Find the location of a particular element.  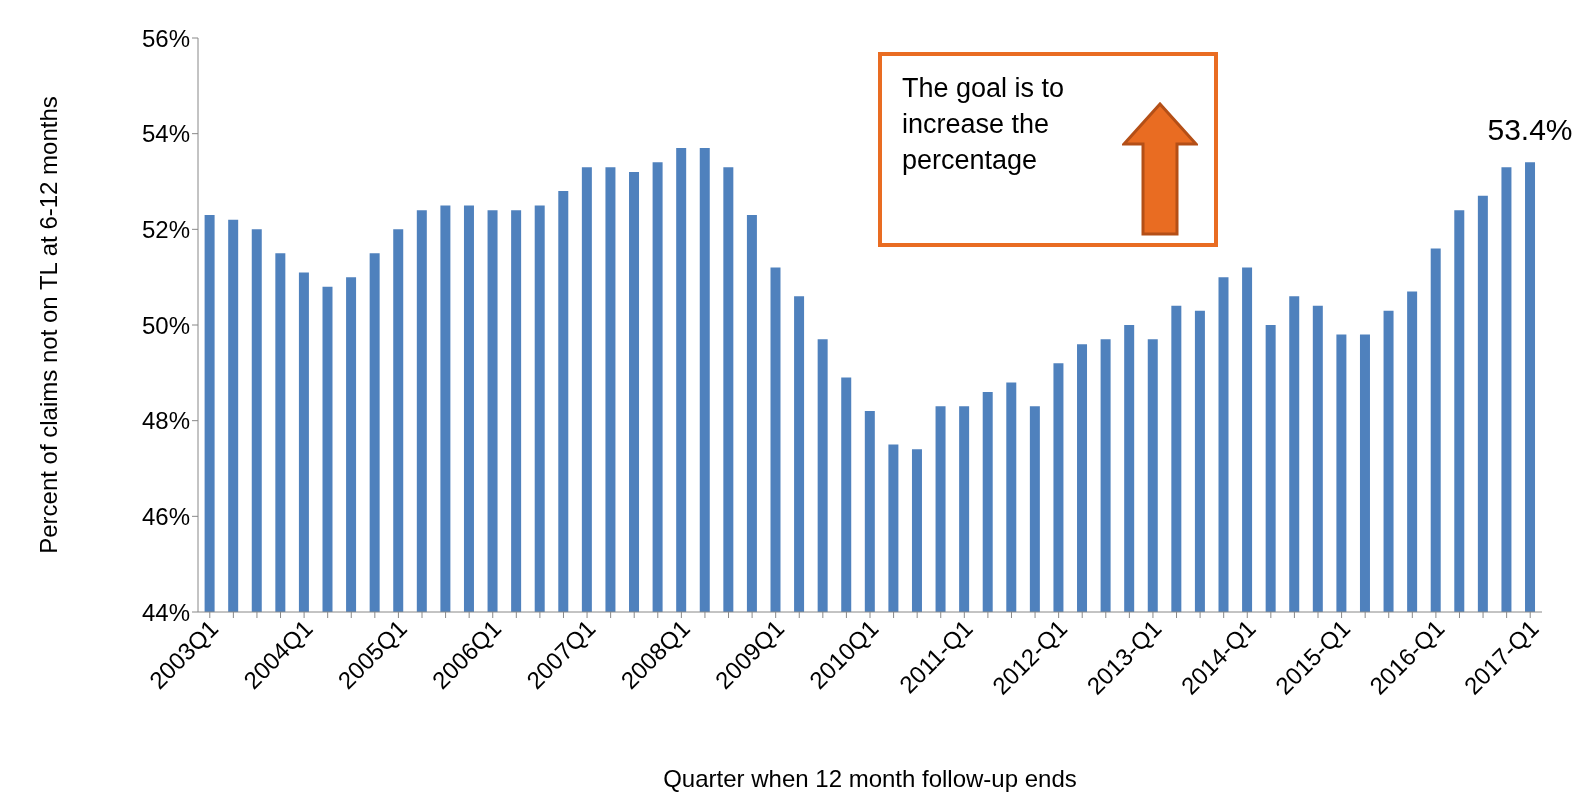

y-tick-label: 56% is located at coordinates (165, 38).